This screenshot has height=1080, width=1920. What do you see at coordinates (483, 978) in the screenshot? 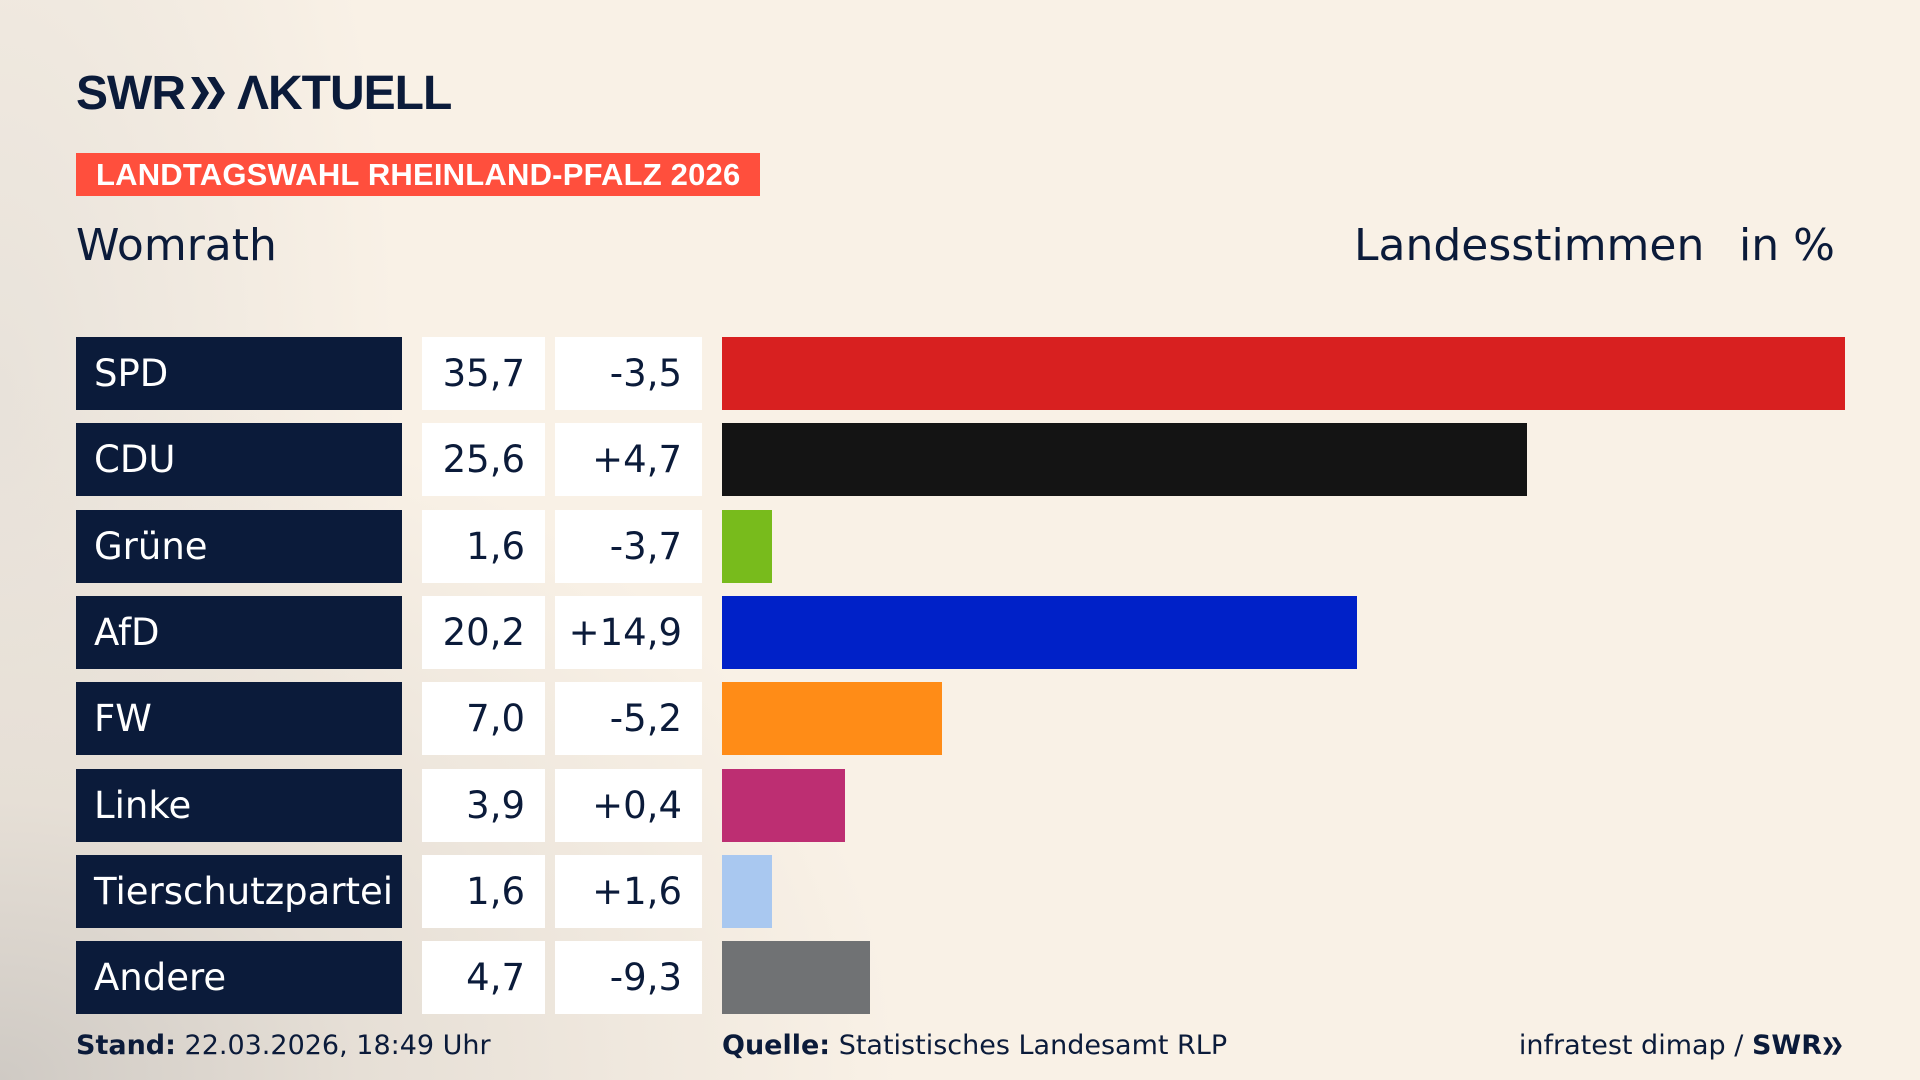
I see `vote-share: 4,7` at bounding box center [483, 978].